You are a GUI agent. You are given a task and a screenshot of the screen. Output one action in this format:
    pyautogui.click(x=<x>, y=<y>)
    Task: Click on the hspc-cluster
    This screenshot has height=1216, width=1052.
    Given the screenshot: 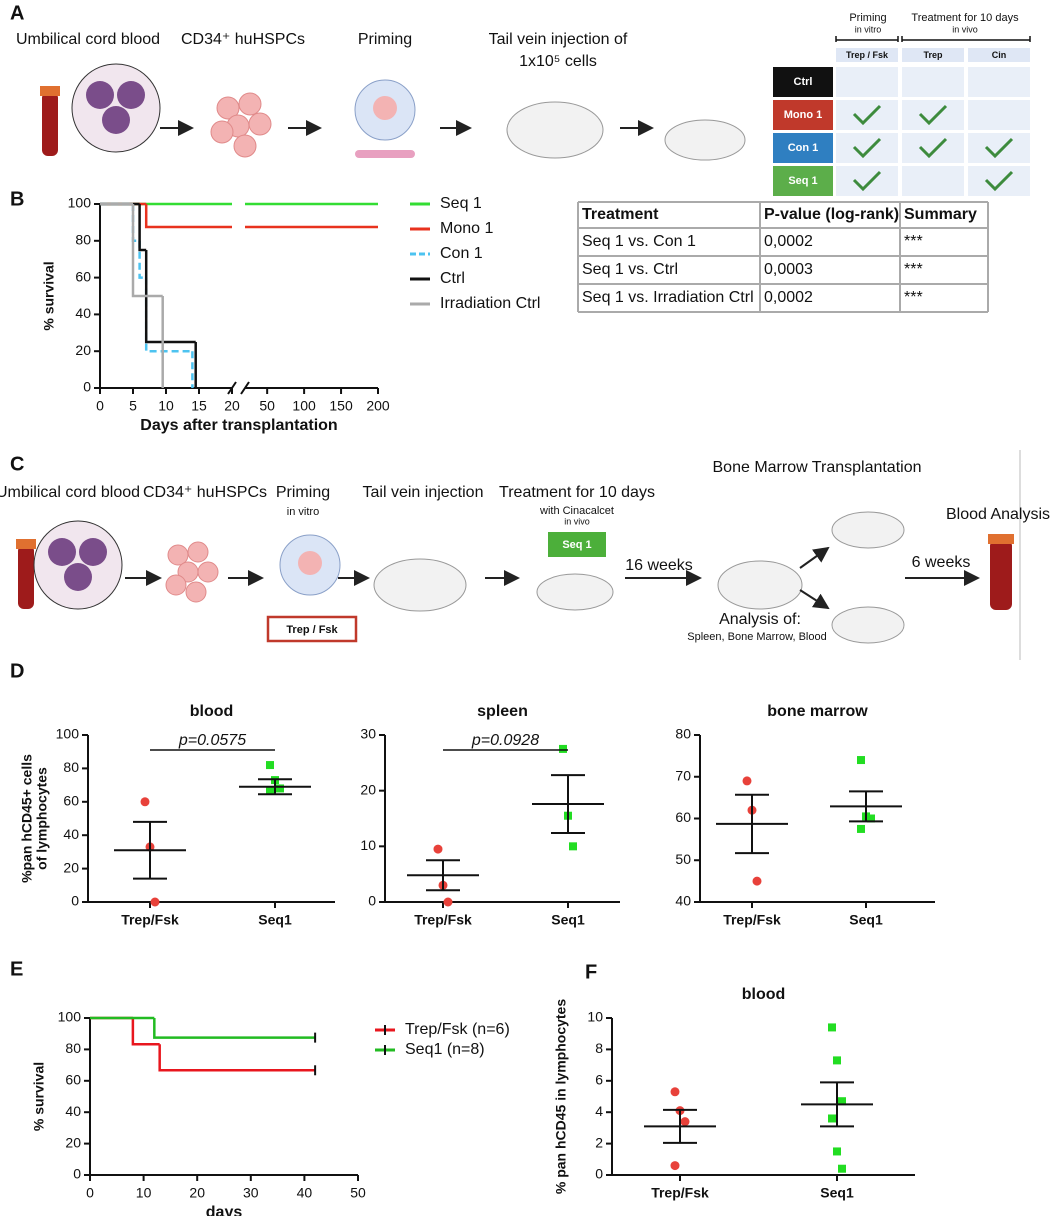 What is the action you would take?
    pyautogui.click(x=241, y=125)
    